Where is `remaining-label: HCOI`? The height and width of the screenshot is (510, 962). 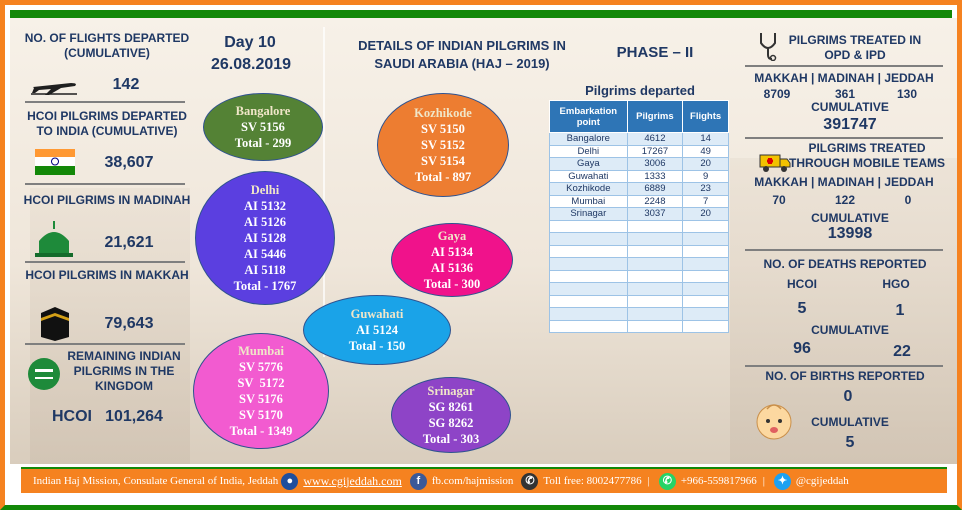
remaining-label: HCOI is located at coordinates (72, 416).